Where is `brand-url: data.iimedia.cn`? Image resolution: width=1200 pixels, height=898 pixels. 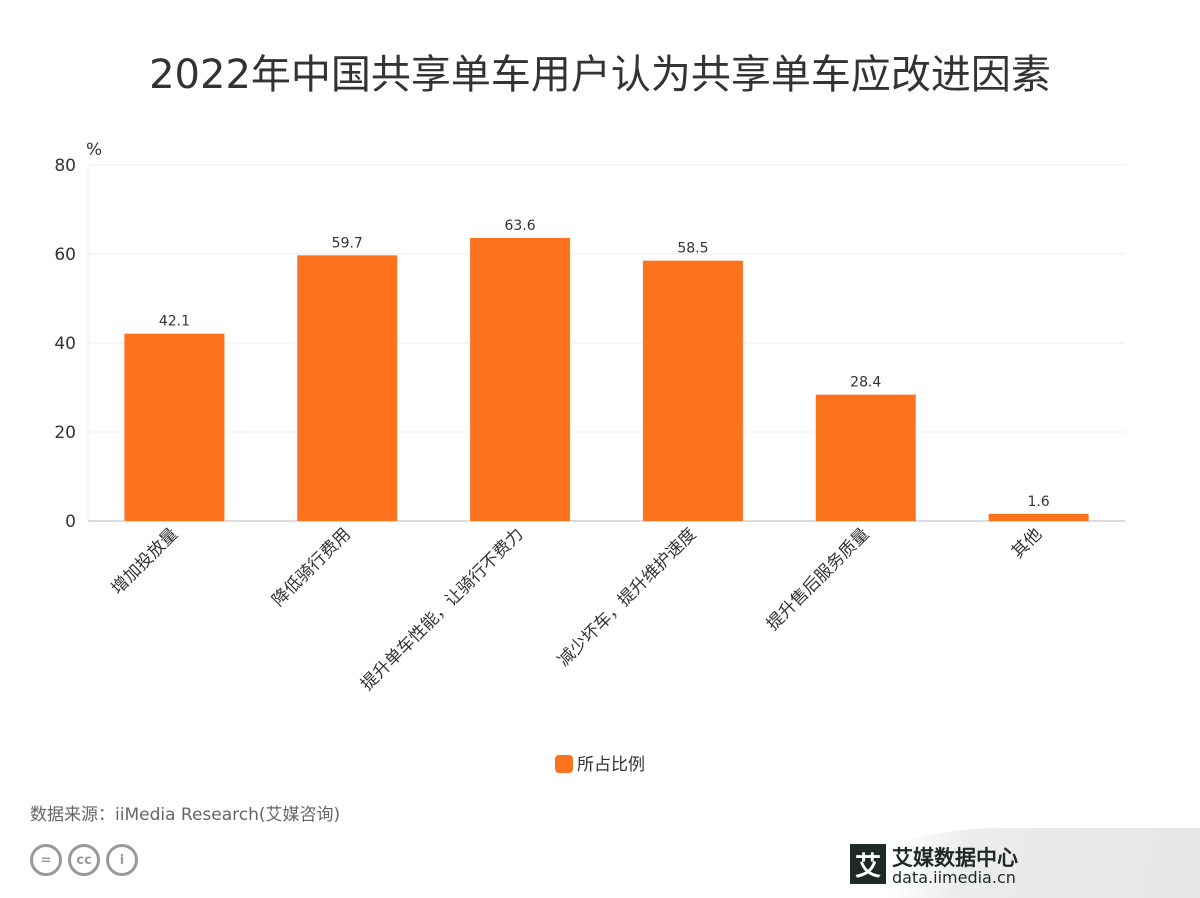 brand-url: data.iimedia.cn is located at coordinates (954, 877).